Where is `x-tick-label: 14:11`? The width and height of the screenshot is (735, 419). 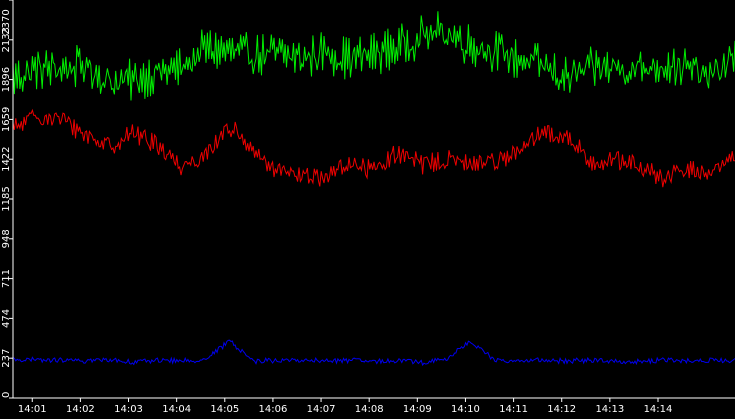 x-tick-label: 14:11 is located at coordinates (513, 409).